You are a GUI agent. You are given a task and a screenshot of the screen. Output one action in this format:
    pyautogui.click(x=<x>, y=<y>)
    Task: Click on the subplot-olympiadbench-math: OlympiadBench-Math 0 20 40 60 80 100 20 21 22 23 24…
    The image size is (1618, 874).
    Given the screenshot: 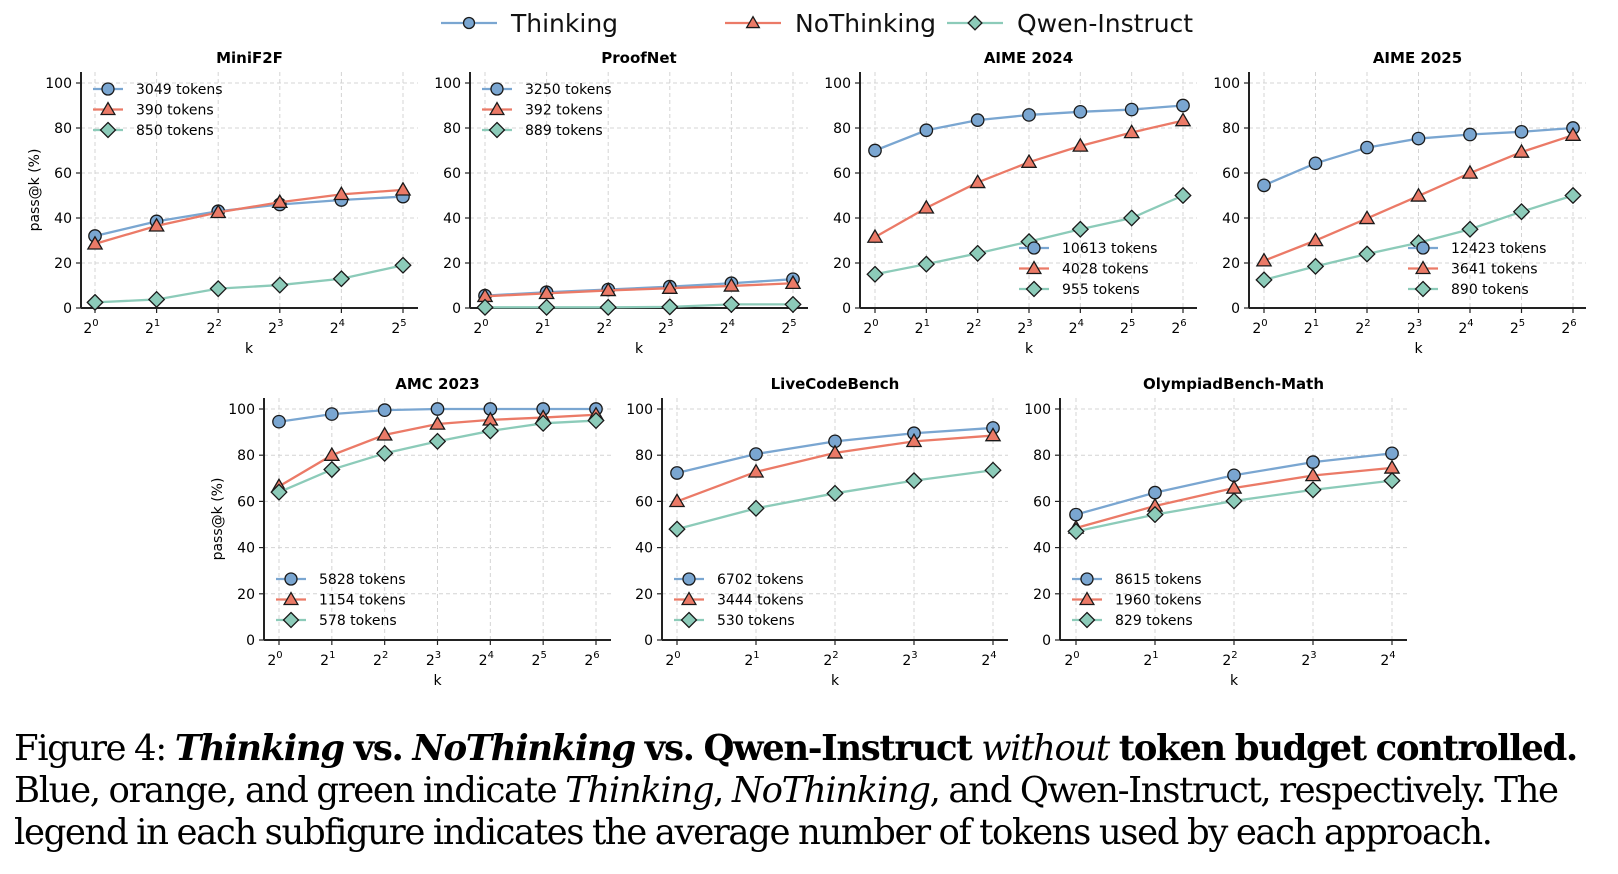 What is the action you would take?
    pyautogui.click(x=1215, y=532)
    